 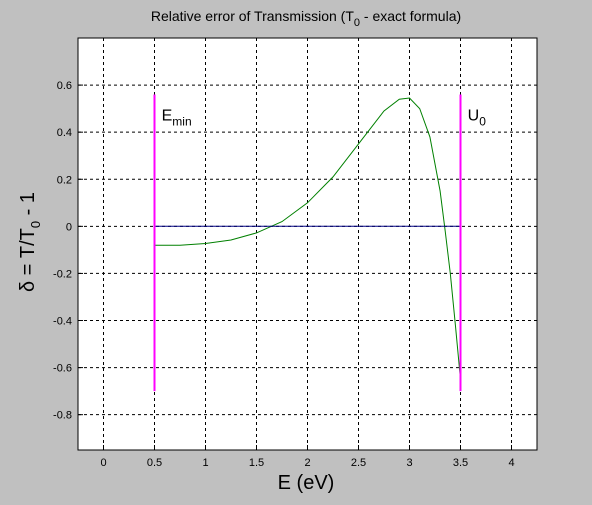 I want to click on x-tick-label: 1, so click(x=205, y=463).